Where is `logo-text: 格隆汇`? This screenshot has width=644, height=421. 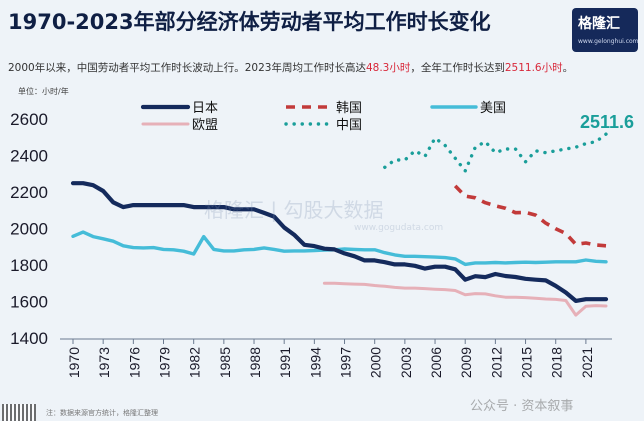
logo-text: 格隆汇 is located at coordinates (599, 24).